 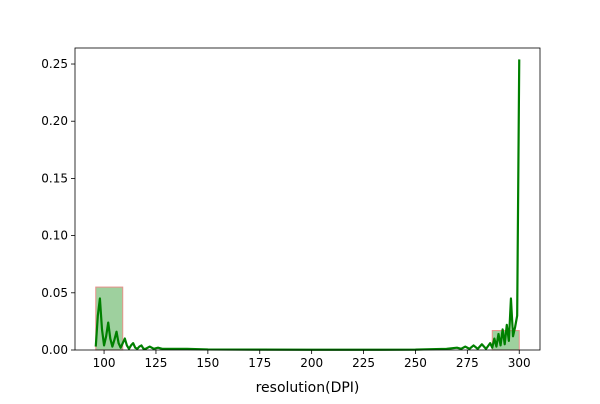 What do you see at coordinates (519, 363) in the screenshot?
I see `x-tick-label-8: 300` at bounding box center [519, 363].